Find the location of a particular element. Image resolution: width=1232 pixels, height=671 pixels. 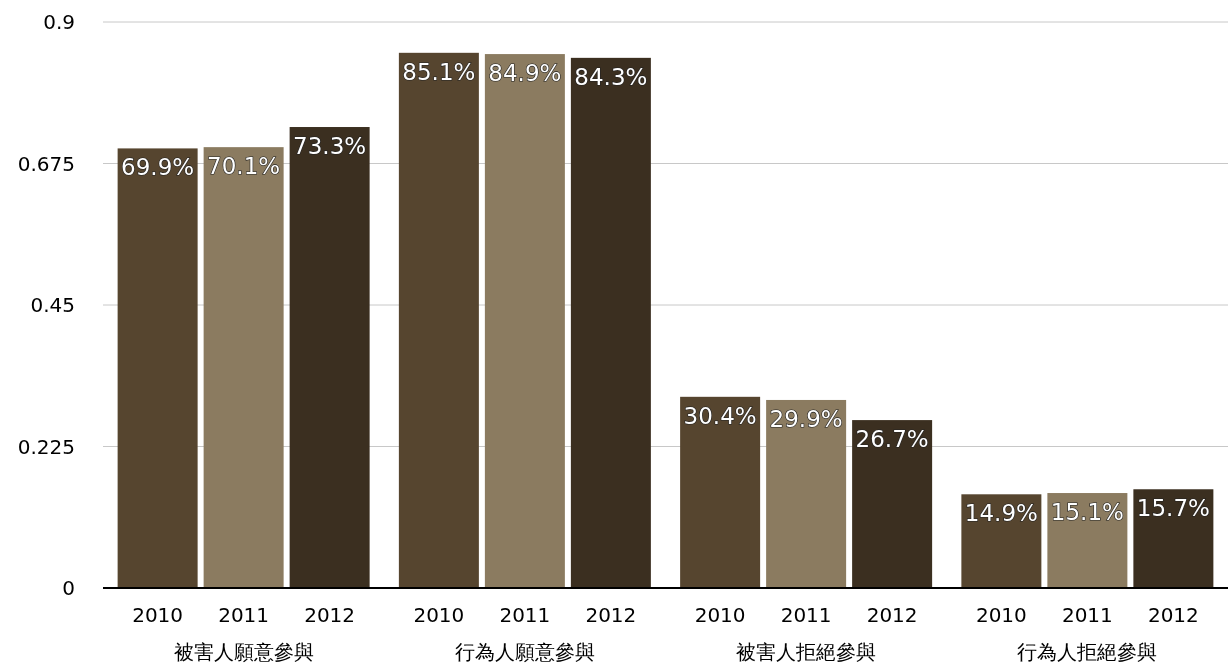

data-label: 85.1% is located at coordinates (439, 71).